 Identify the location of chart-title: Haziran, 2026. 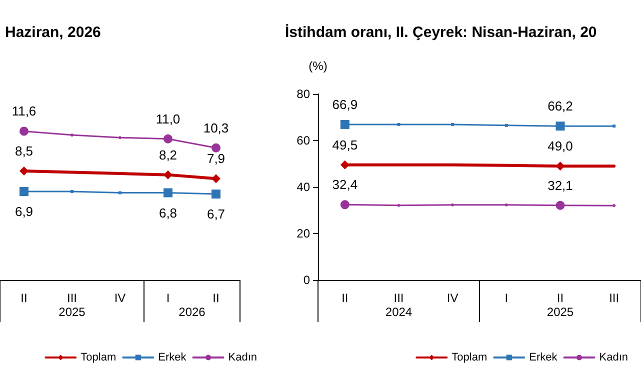
(53, 32).